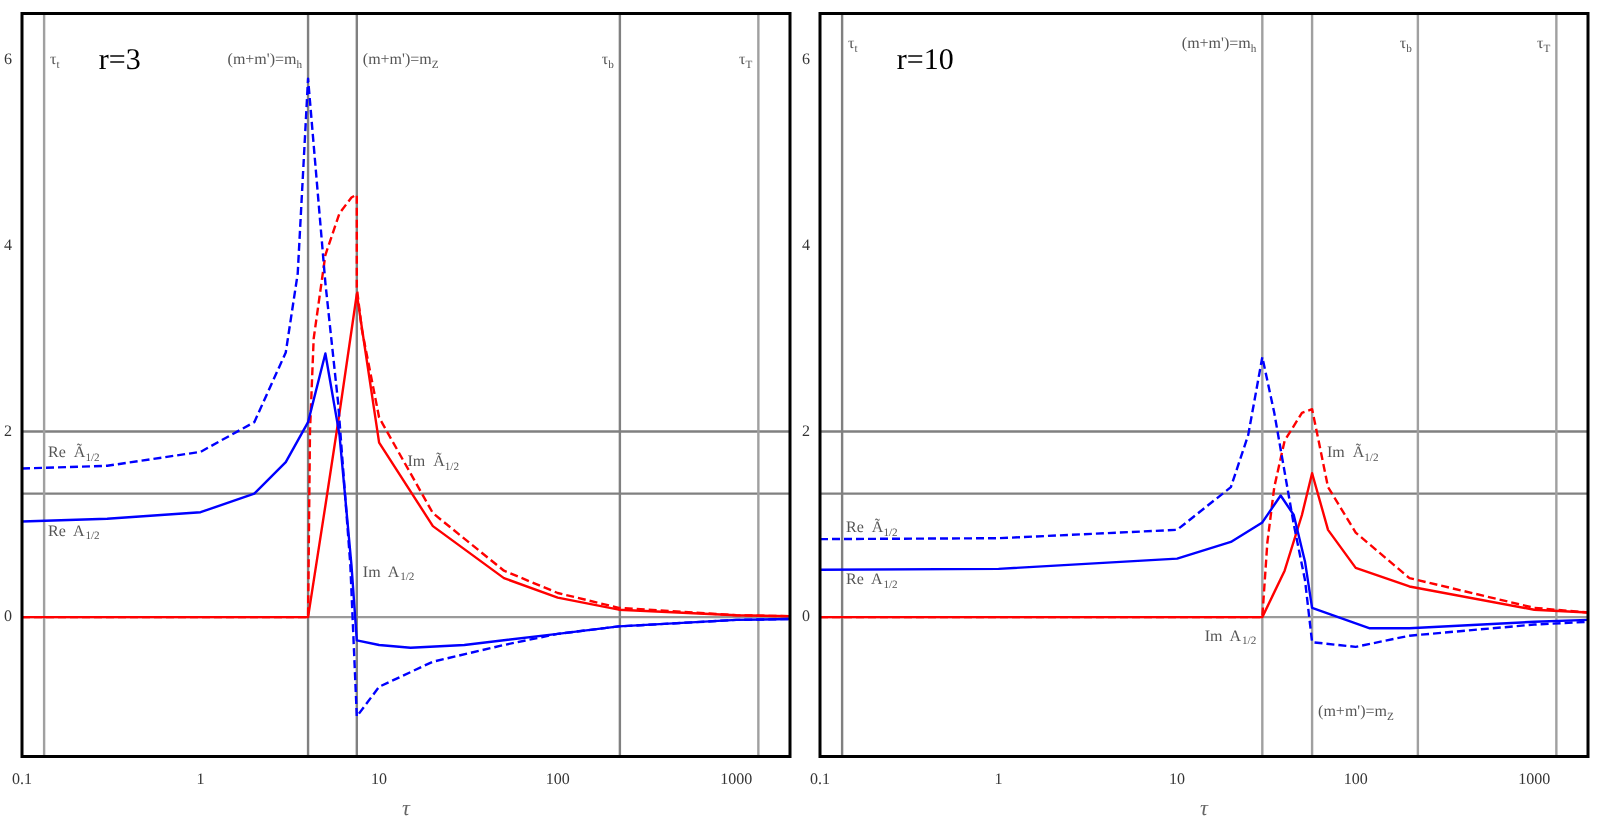  What do you see at coordinates (925, 61) in the screenshot?
I see `text: r=10` at bounding box center [925, 61].